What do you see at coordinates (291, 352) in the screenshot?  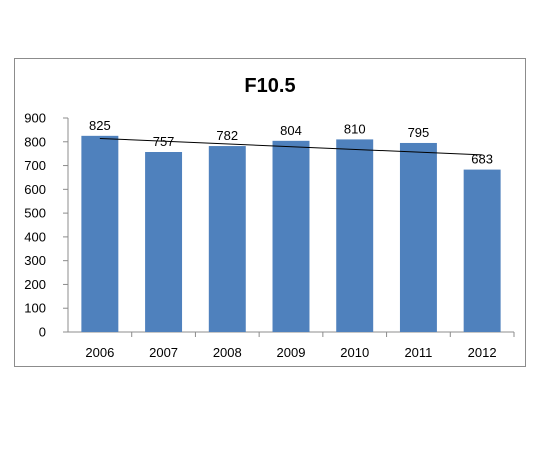 I see `x-tick-label: 2009` at bounding box center [291, 352].